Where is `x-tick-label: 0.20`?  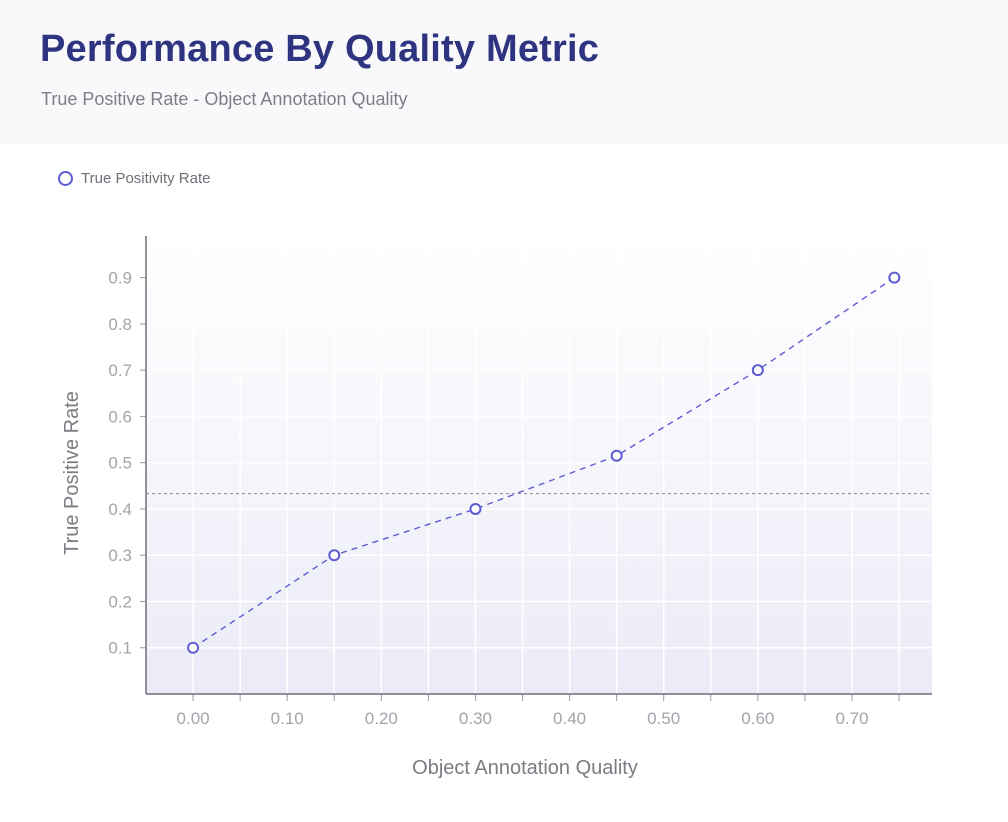
x-tick-label: 0.20 is located at coordinates (381, 718).